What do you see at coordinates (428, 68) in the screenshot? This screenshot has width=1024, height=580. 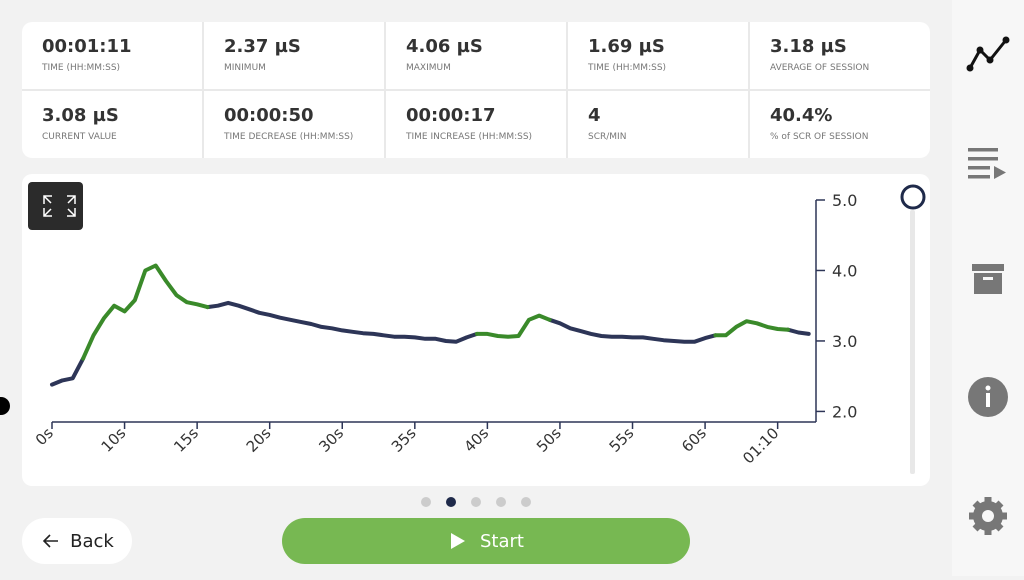 I see `stat-label: MAXIMUM` at bounding box center [428, 68].